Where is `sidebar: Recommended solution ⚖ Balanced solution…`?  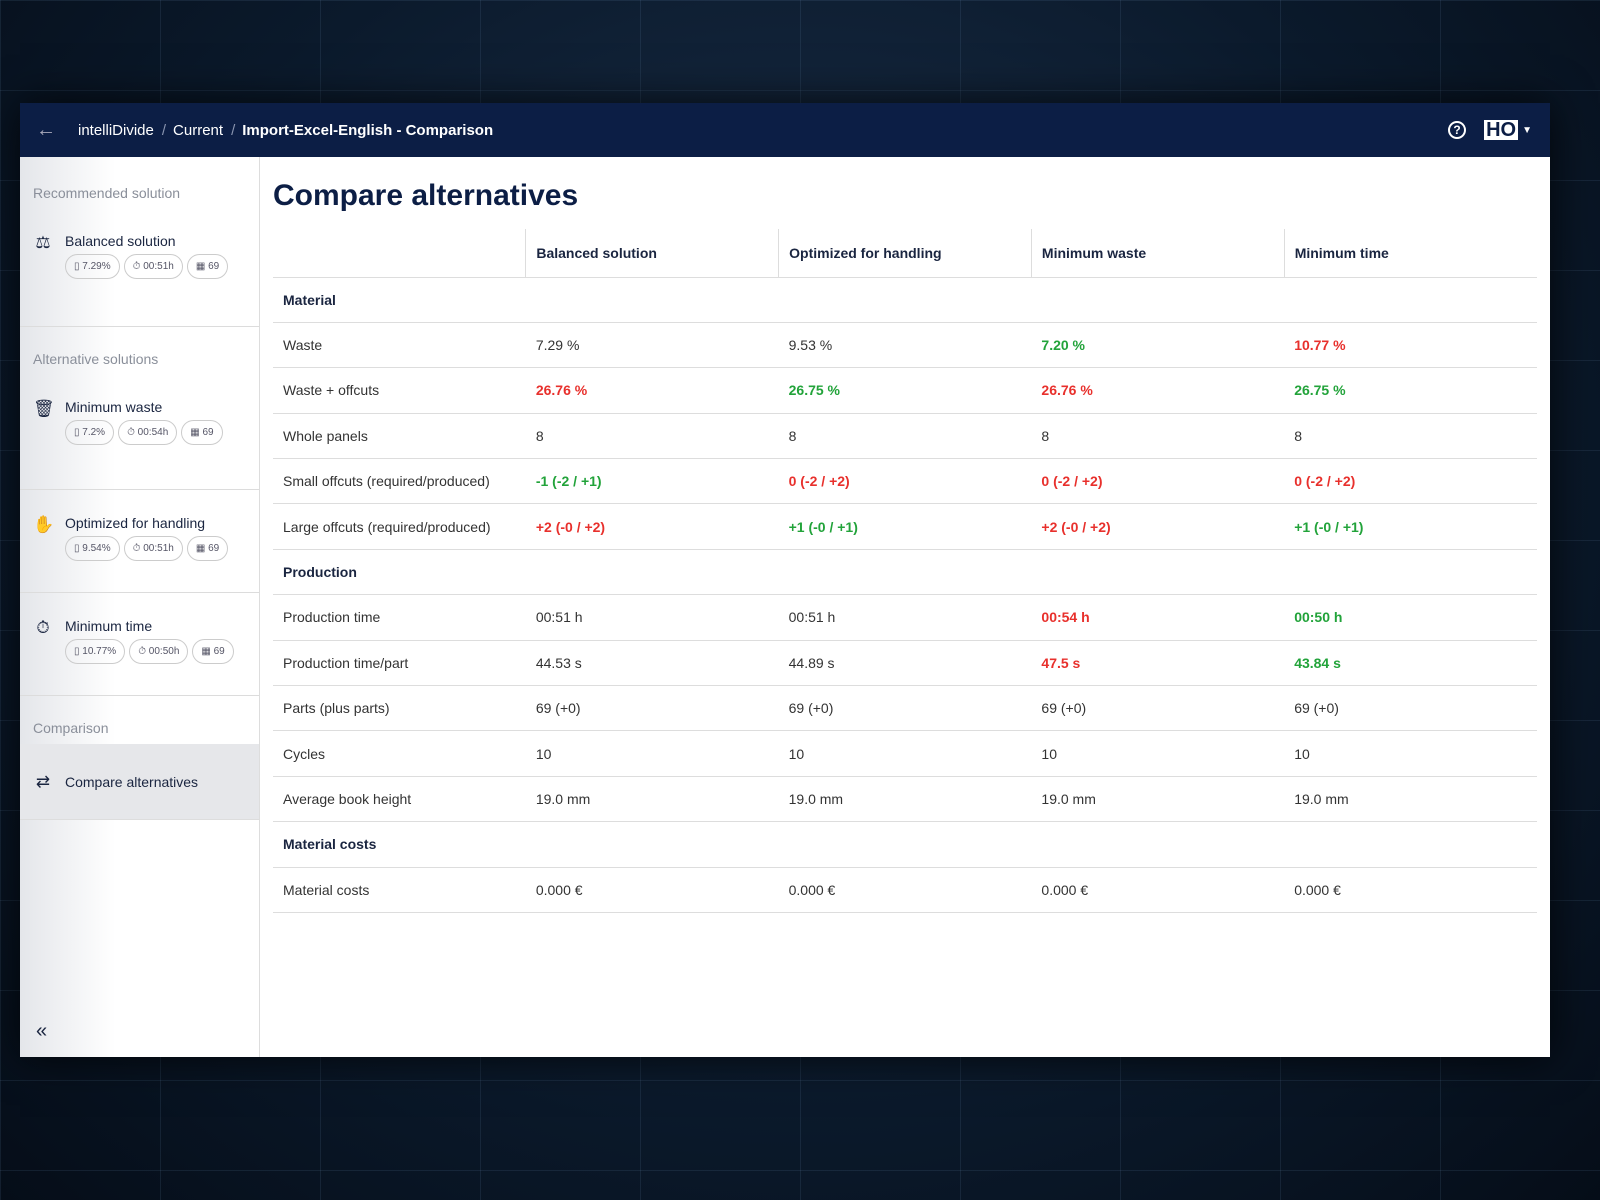 sidebar: Recommended solution ⚖ Balanced solution… is located at coordinates (140, 607).